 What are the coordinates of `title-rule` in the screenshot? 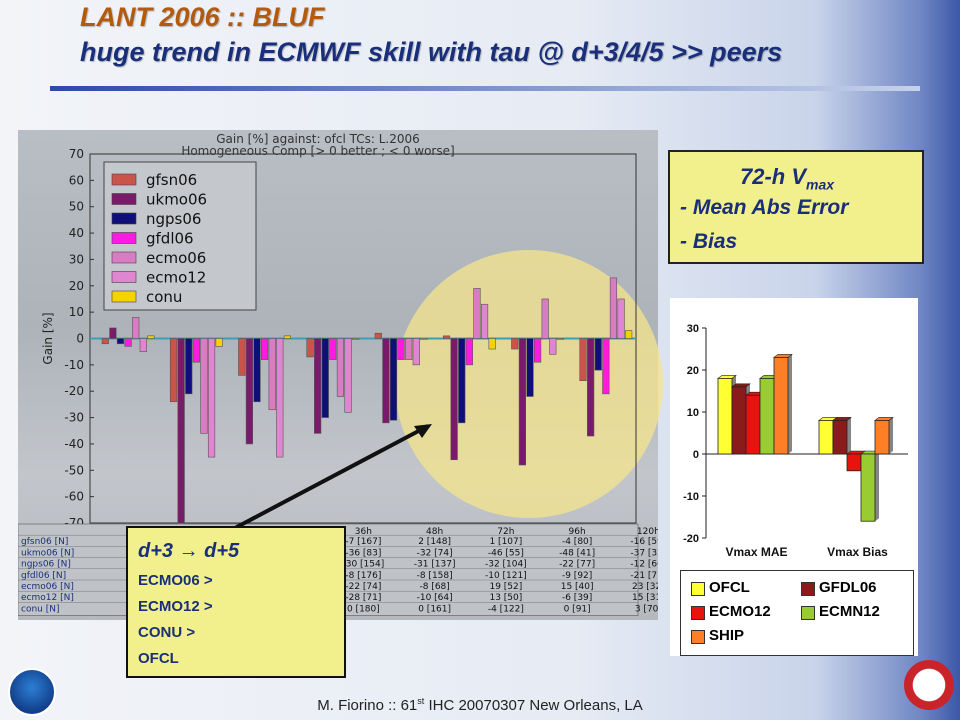 It's located at (485, 88).